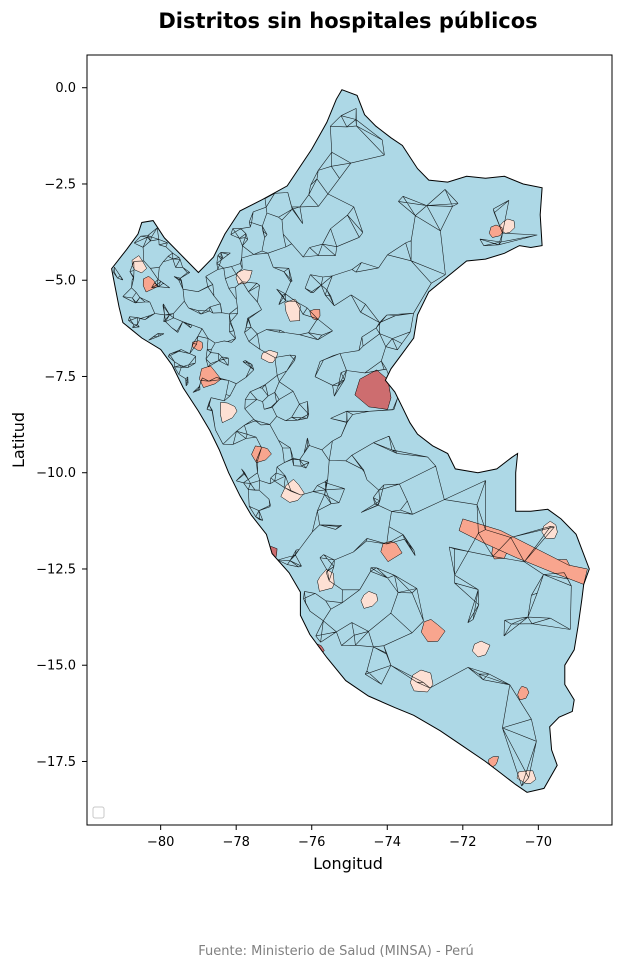 This screenshot has width=621, height=968. Describe the element at coordinates (60, 281) in the screenshot. I see `y-tick-label: −5.0` at that location.